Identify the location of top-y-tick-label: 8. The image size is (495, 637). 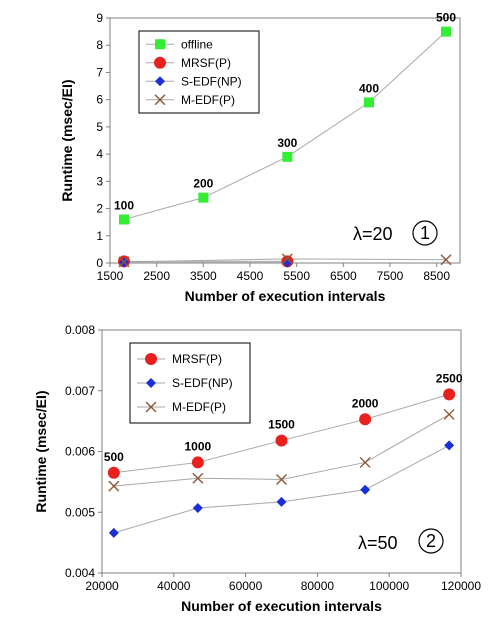
(99, 45).